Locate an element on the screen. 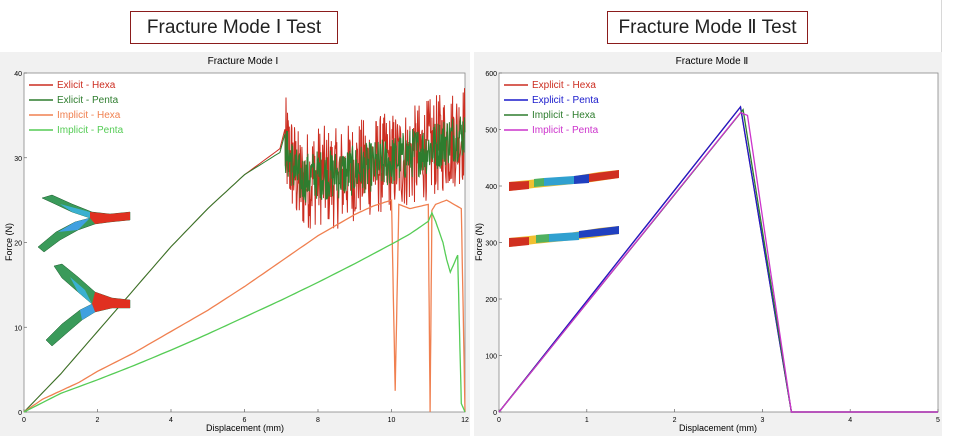 The image size is (954, 436). chart-title: Fracture Mode Ⅰ is located at coordinates (243, 61).